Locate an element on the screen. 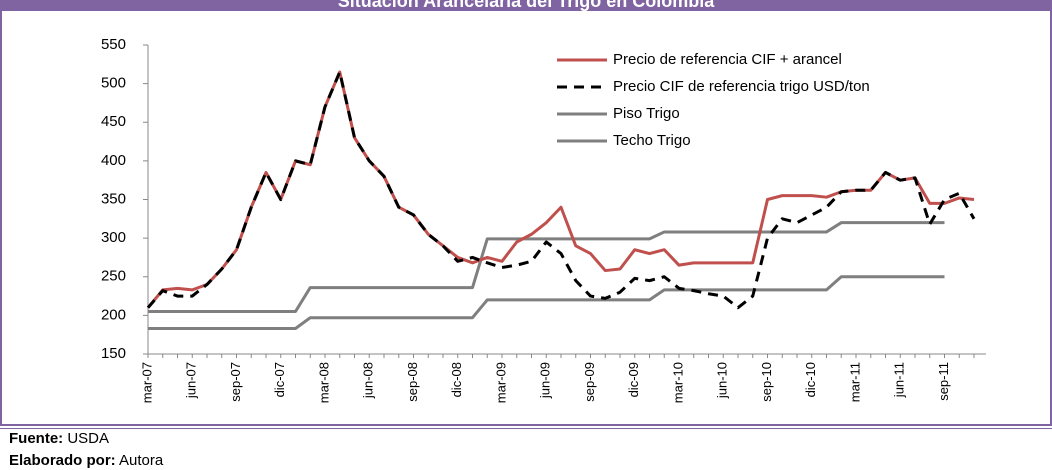  x-tick-label: sep-08 is located at coordinates (412, 382).